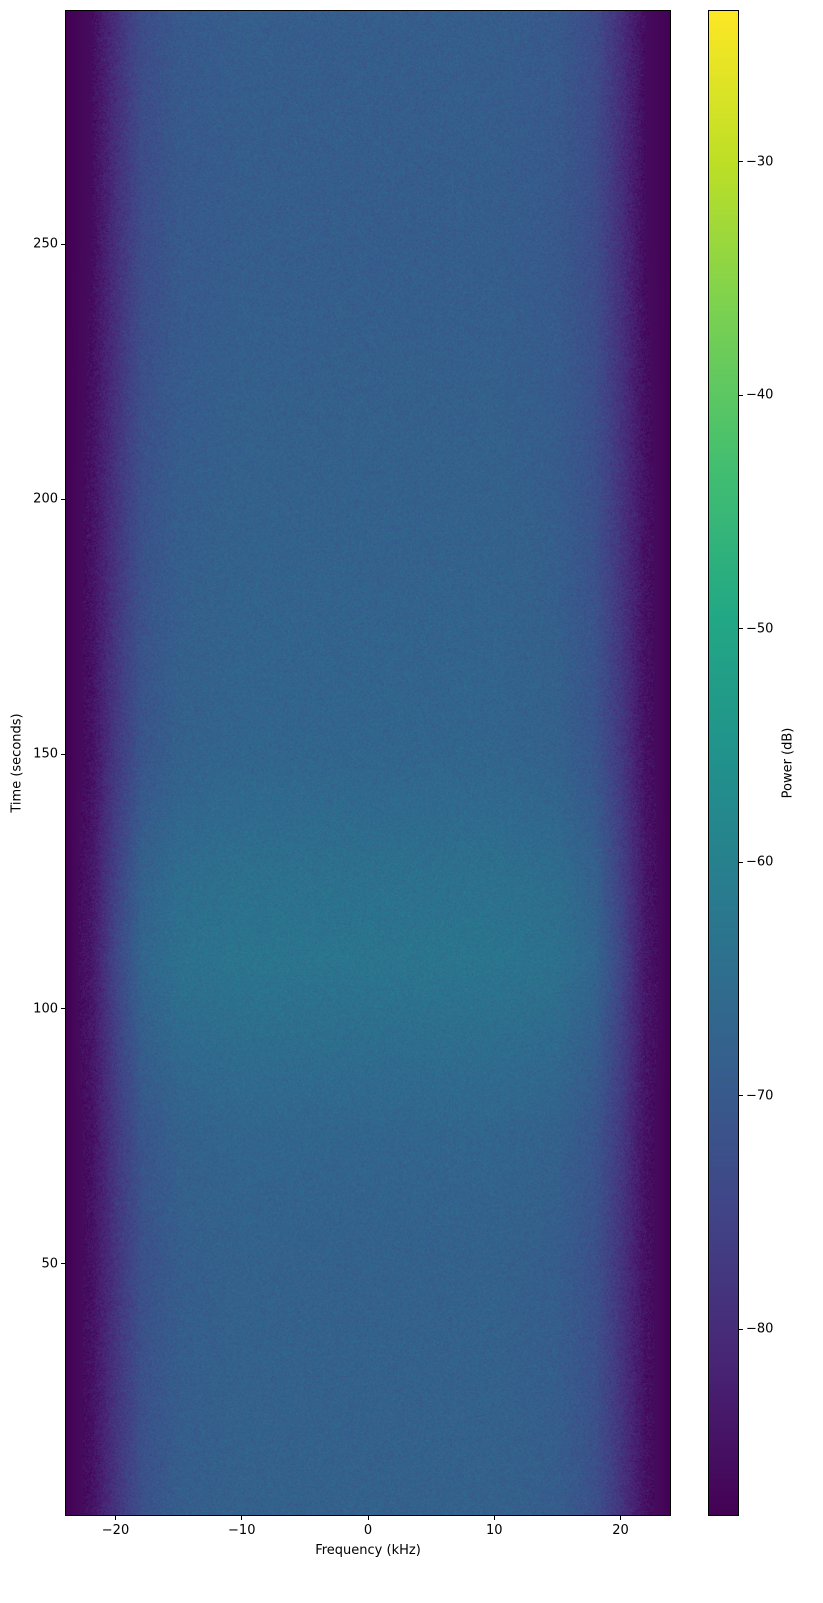 The image size is (823, 1603). I want to click on colorbar-label: Power (dB), so click(788, 763).